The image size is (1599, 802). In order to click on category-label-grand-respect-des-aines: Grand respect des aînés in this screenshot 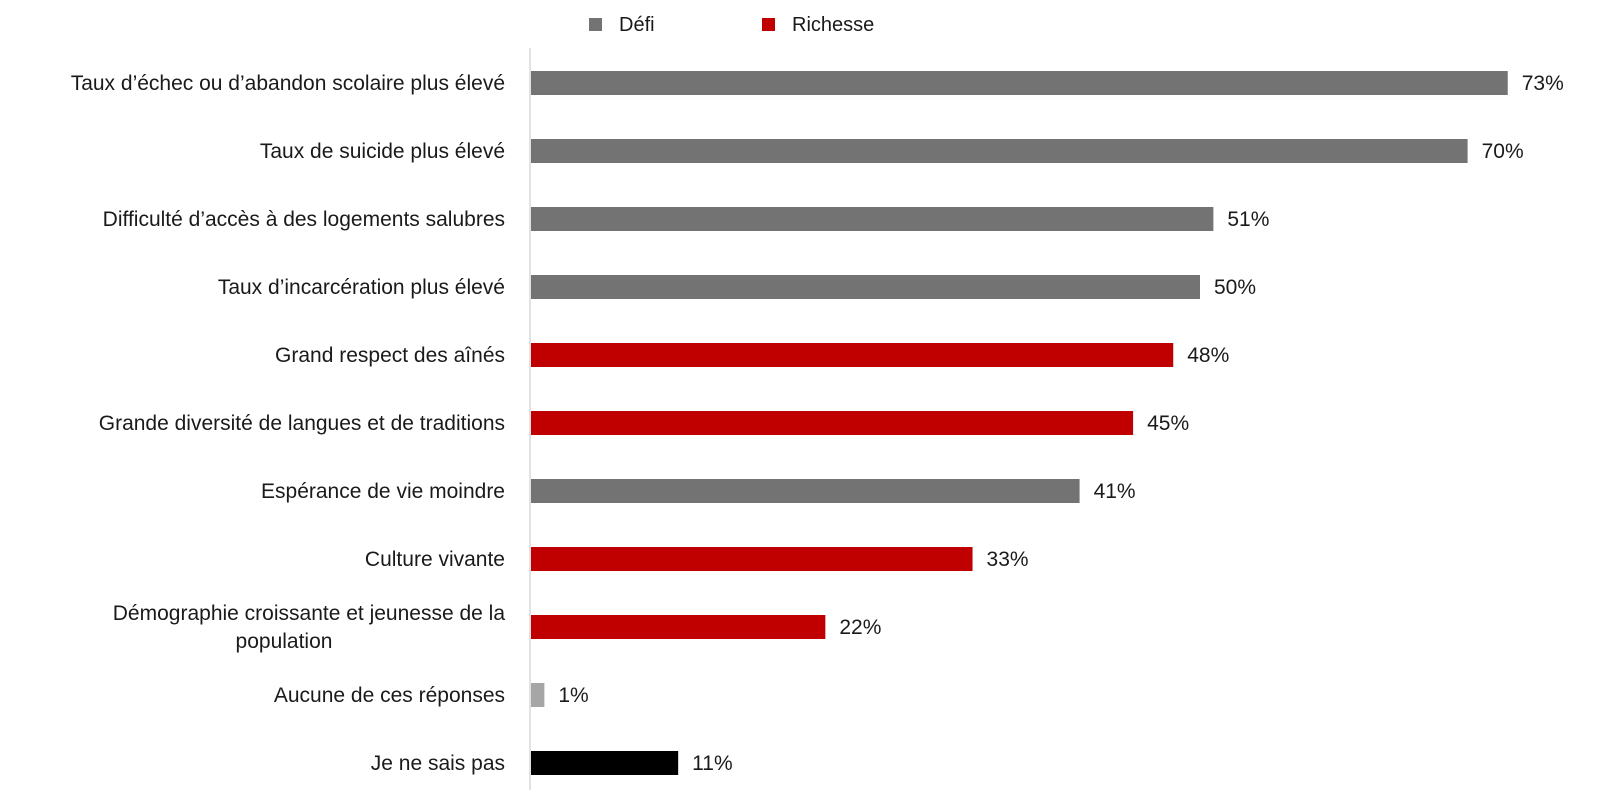, I will do `click(390, 355)`.